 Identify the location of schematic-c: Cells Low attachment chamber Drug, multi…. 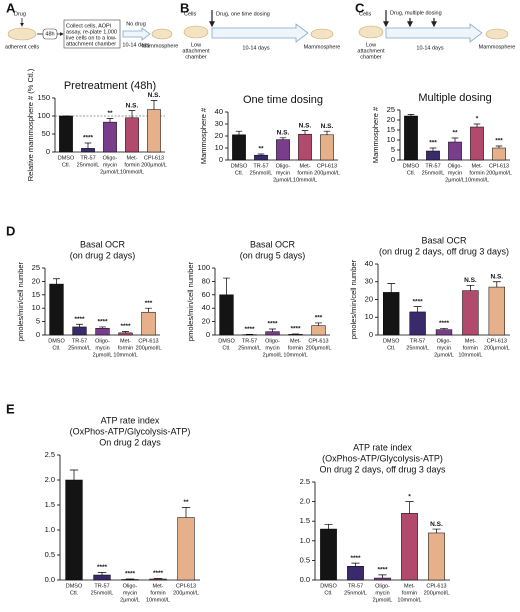
(436, 35).